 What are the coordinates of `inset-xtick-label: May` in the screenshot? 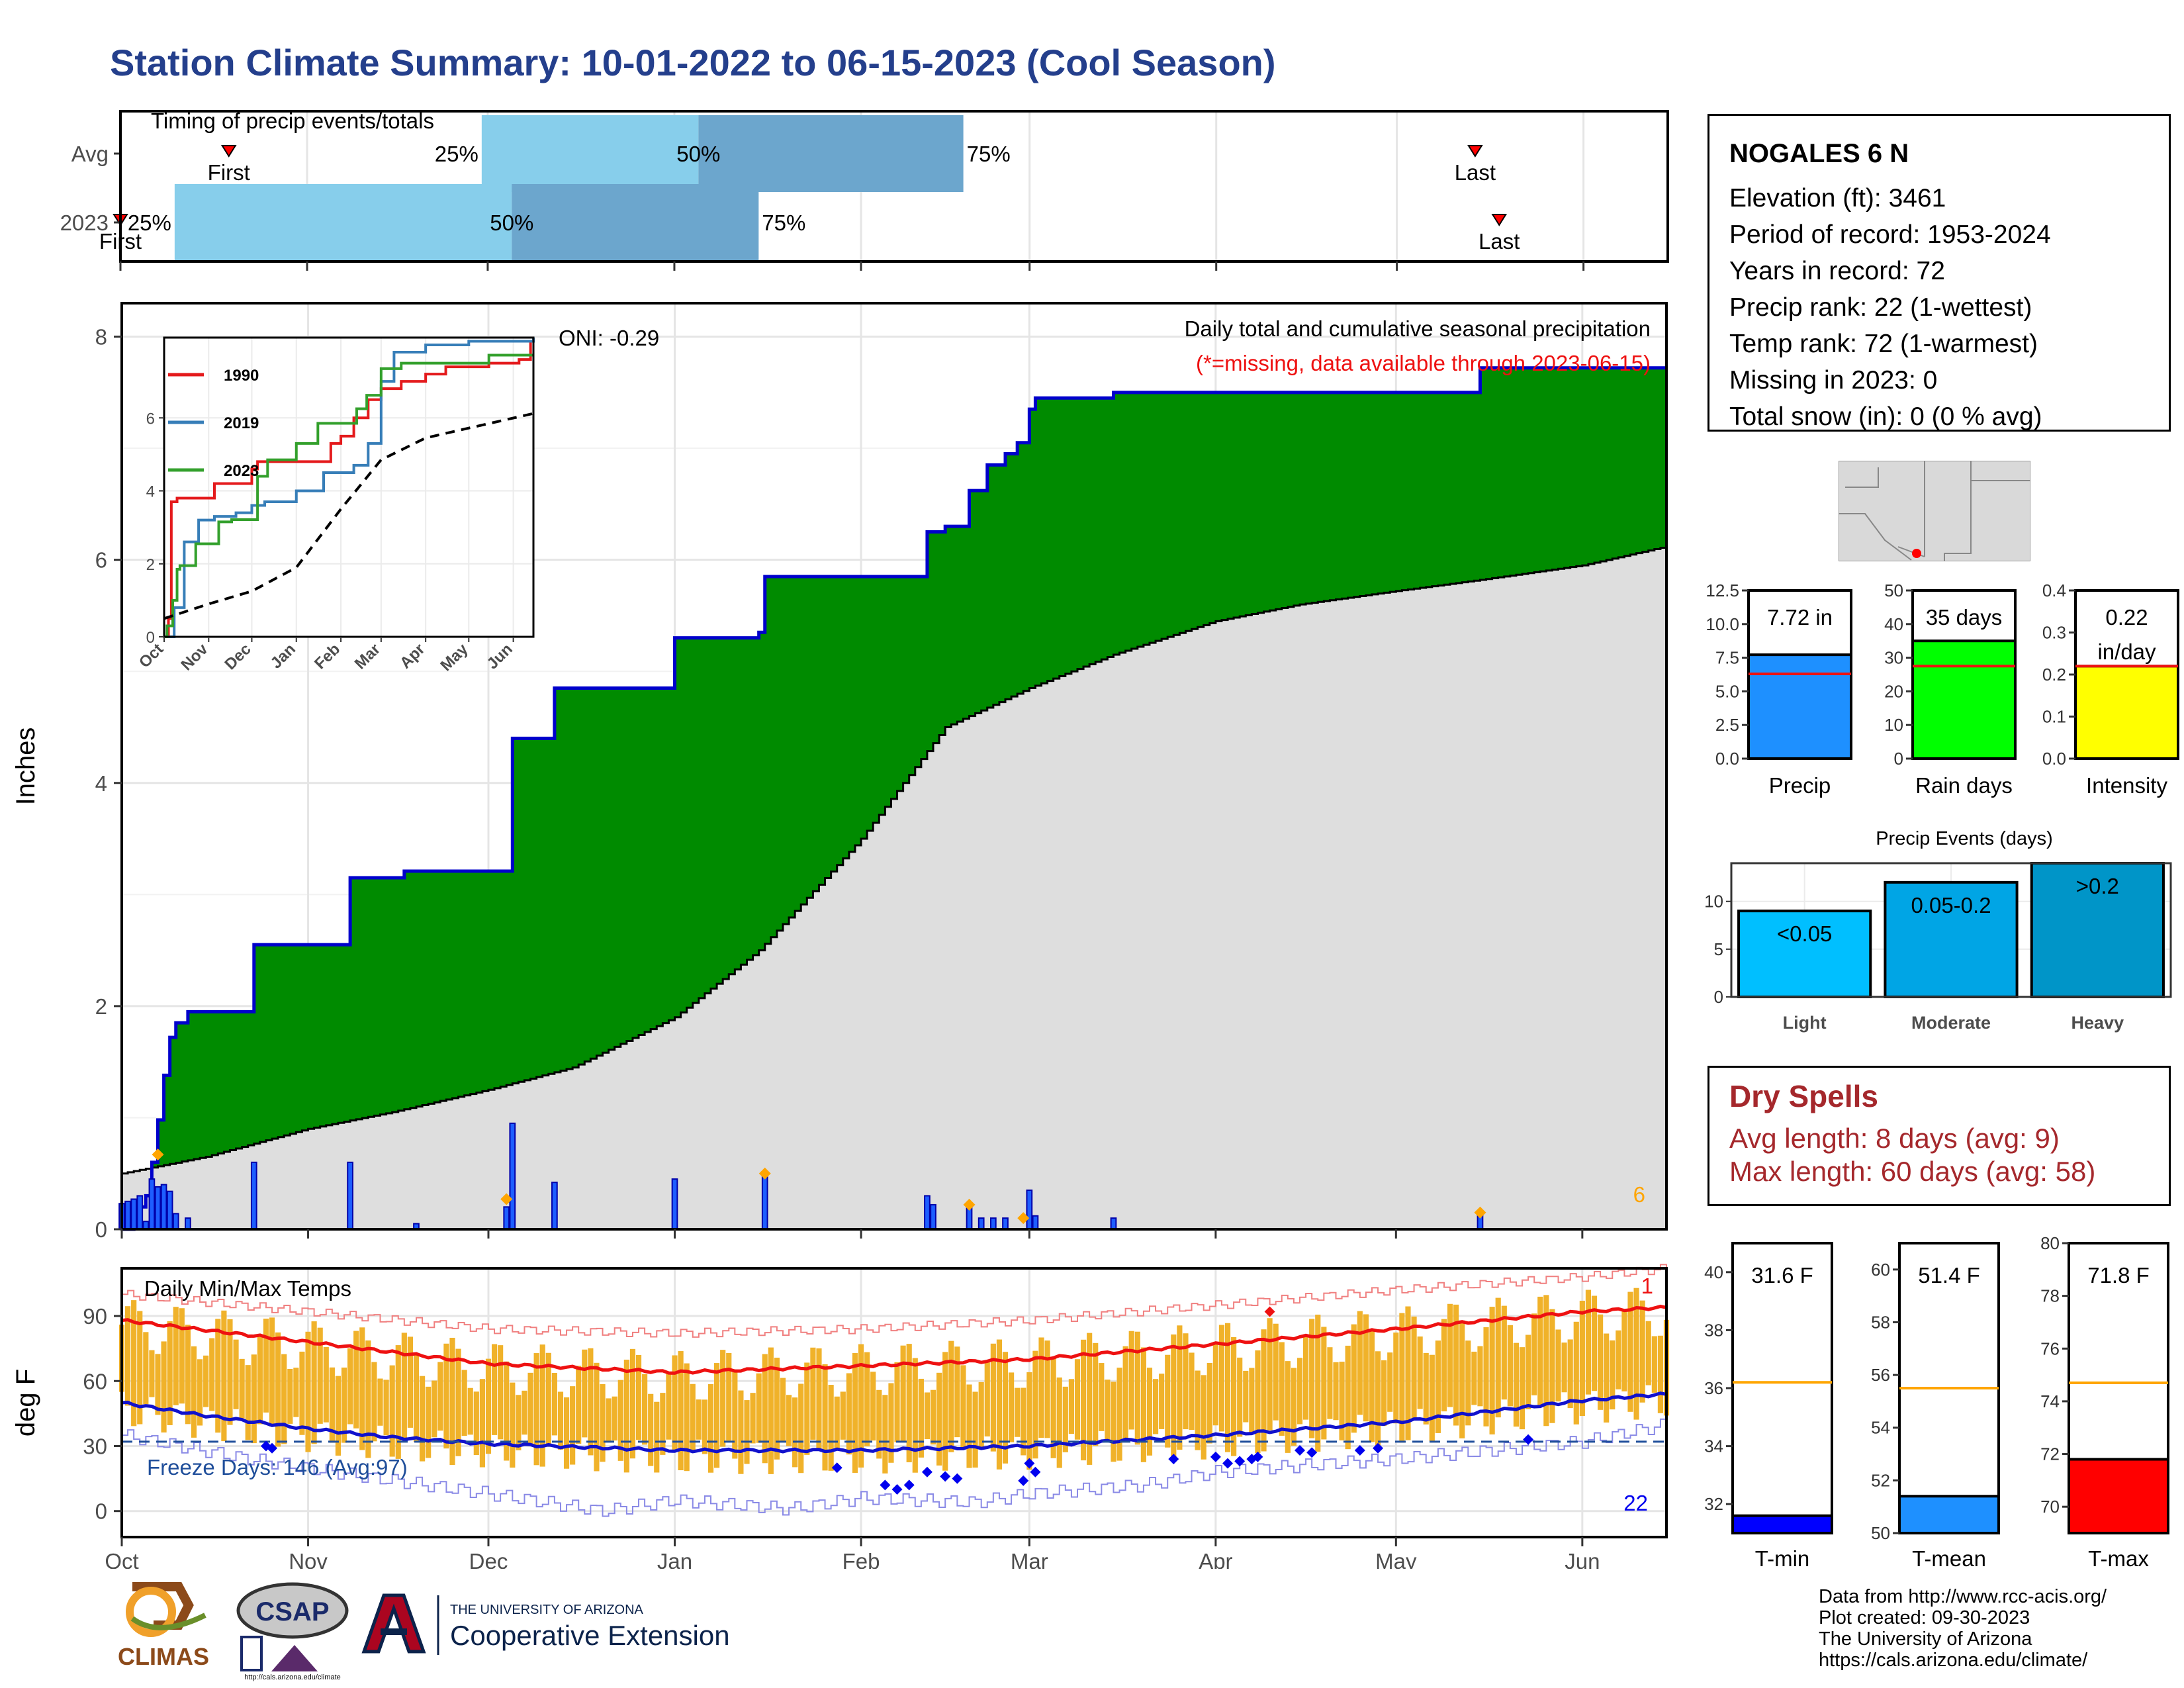 It's located at (454, 657).